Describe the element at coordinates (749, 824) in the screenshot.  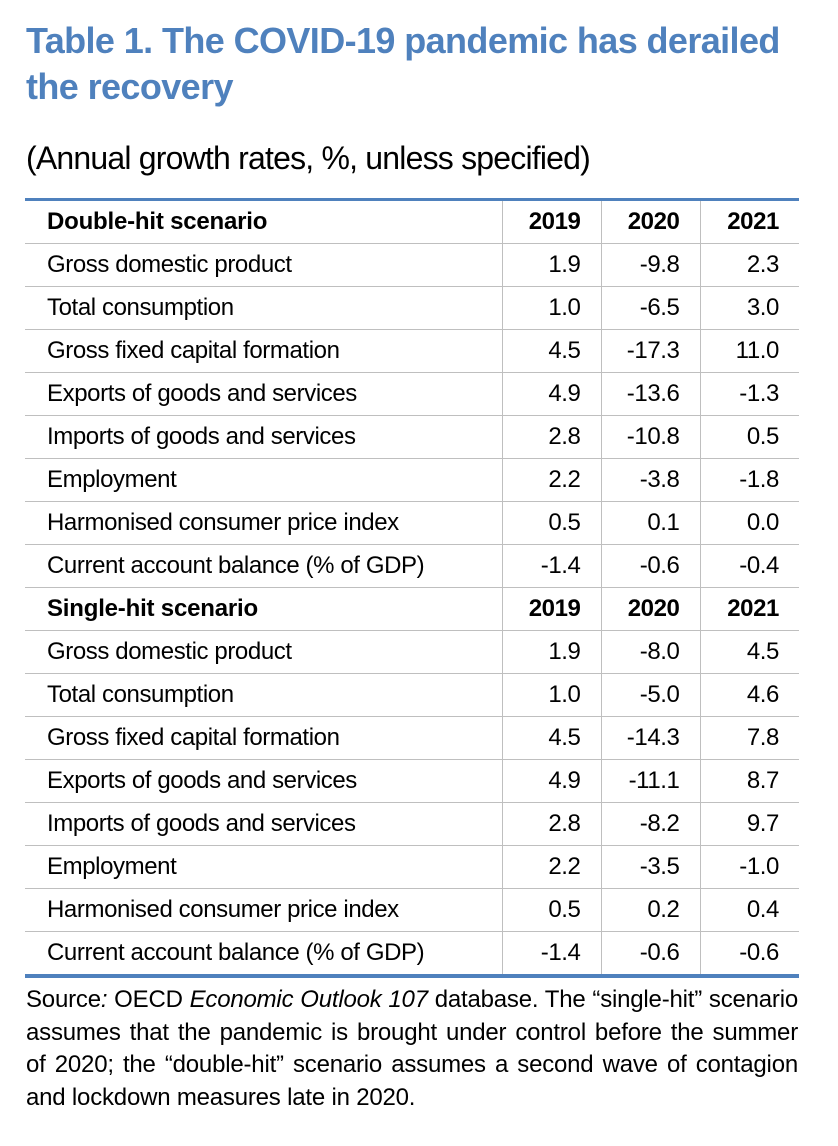
I see `cell-value: 9.7` at that location.